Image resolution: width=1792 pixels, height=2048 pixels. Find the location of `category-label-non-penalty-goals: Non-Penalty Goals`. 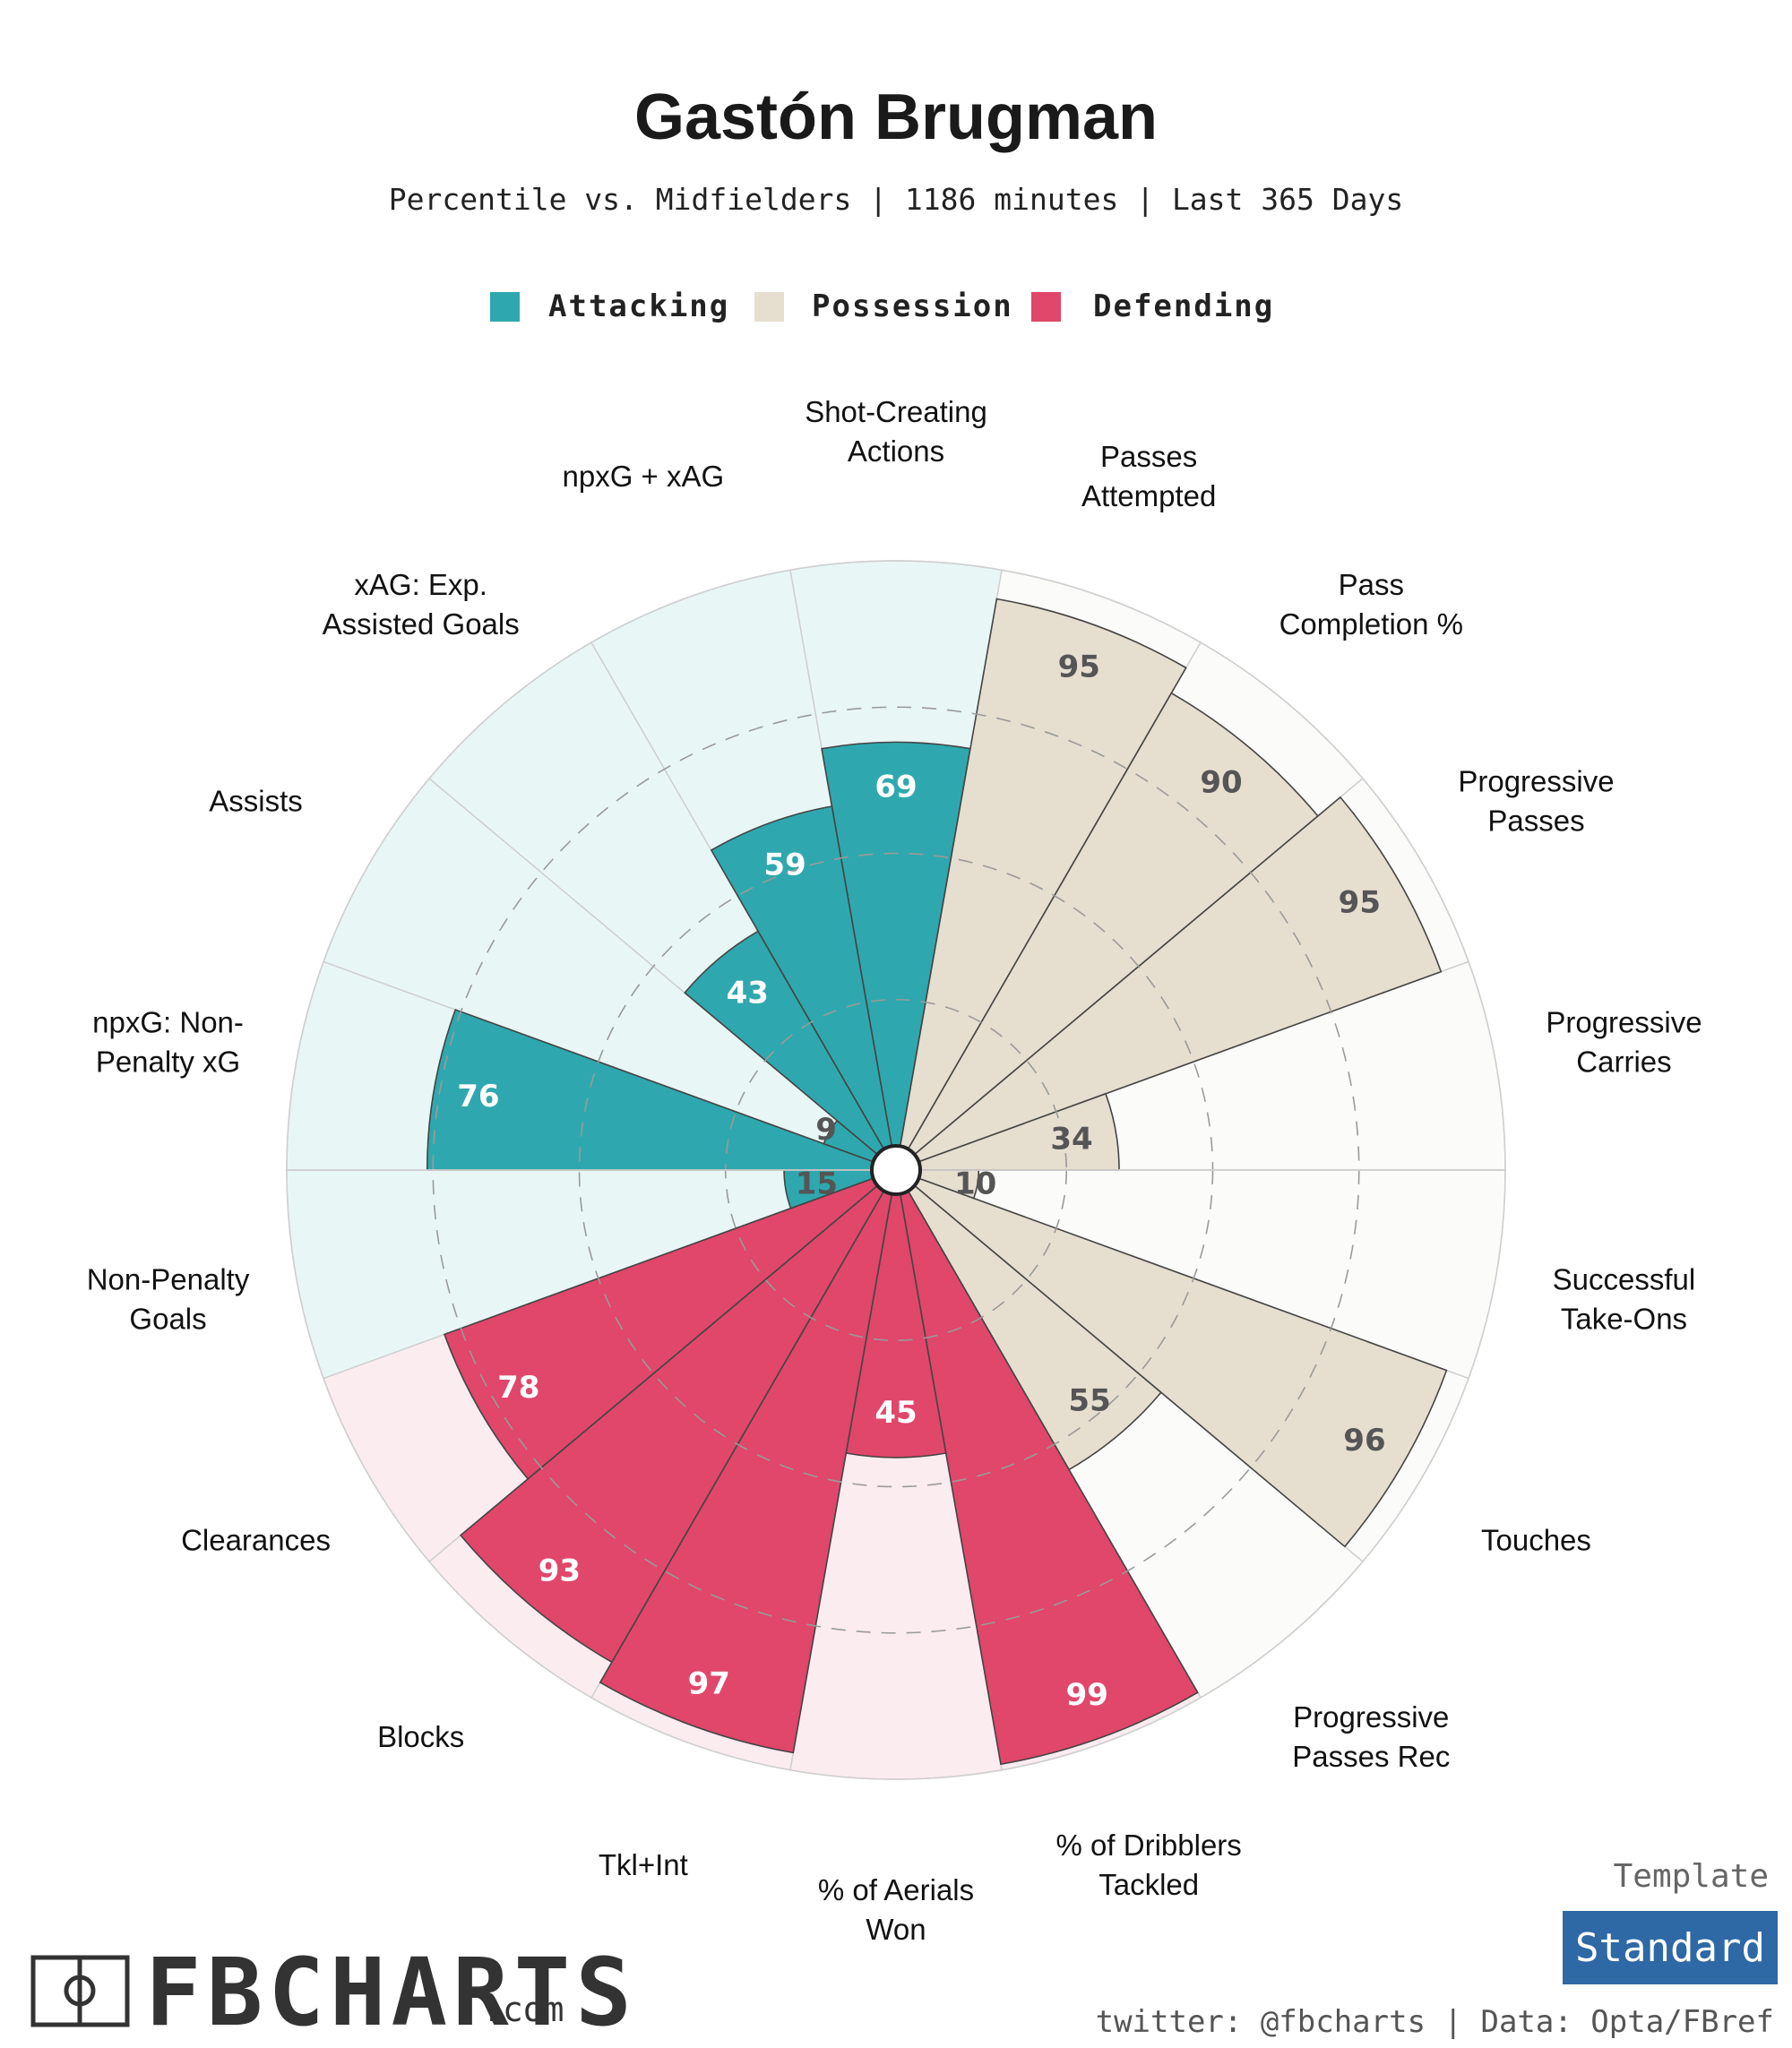

category-label-non-penalty-goals: Non-Penalty Goals is located at coordinates (168, 1298).